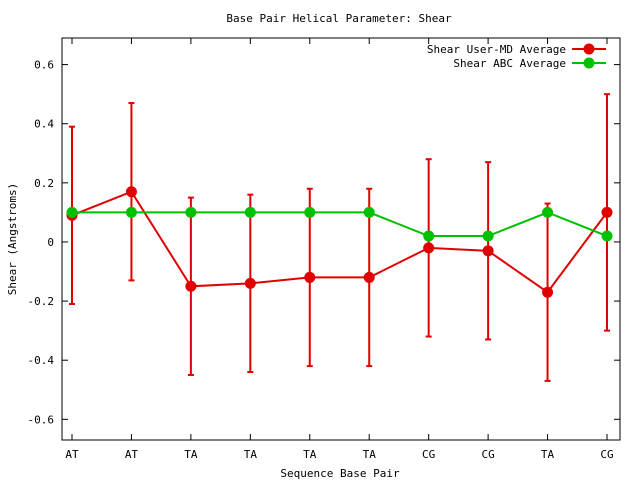  Describe the element at coordinates (44, 124) in the screenshot. I see `y-tick-label: 0.4` at that location.